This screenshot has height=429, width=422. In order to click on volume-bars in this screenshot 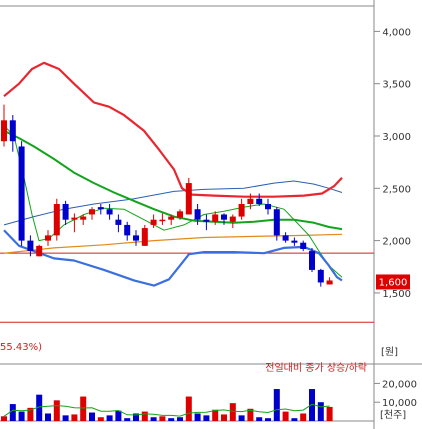, I will do `click(167, 405)`.